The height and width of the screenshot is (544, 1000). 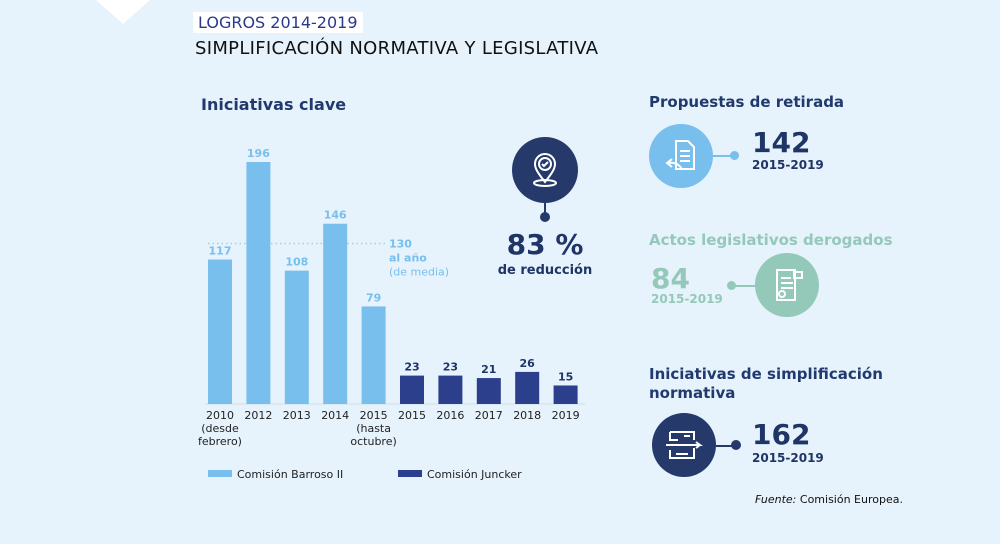 What do you see at coordinates (373, 297) in the screenshot?
I see `bar-value-label: 79` at bounding box center [373, 297].